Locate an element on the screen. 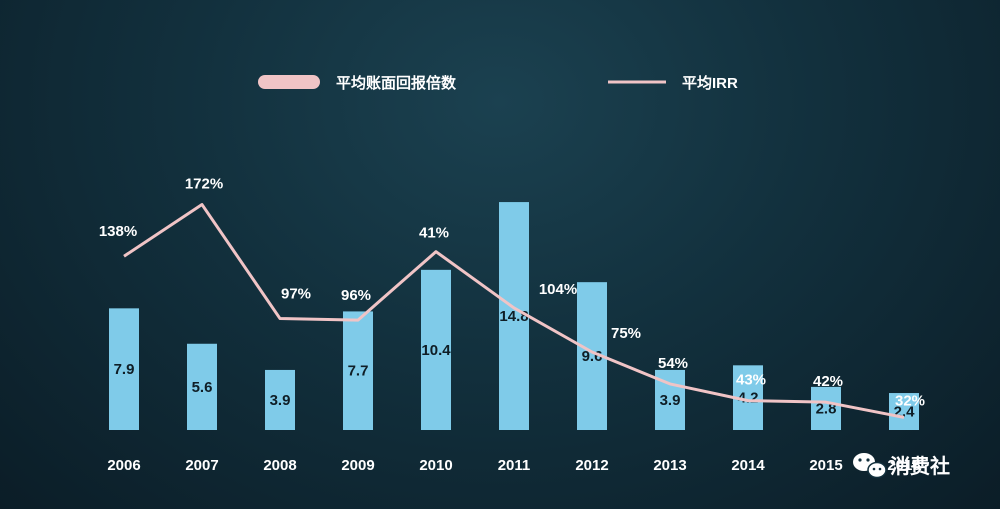  bar-label-2012: 9.6 is located at coordinates (592, 356).